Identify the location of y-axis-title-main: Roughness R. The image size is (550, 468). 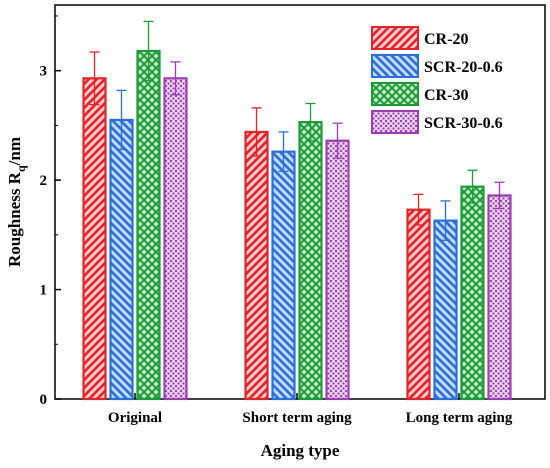
(14, 219).